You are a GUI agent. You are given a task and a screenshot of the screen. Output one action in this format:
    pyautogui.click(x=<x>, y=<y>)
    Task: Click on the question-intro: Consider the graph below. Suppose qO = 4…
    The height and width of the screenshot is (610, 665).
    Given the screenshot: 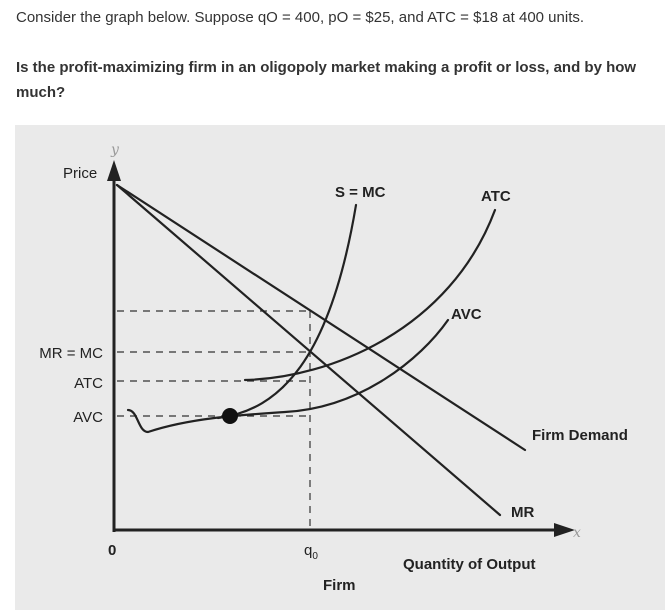 What is the action you would take?
    pyautogui.click(x=300, y=17)
    